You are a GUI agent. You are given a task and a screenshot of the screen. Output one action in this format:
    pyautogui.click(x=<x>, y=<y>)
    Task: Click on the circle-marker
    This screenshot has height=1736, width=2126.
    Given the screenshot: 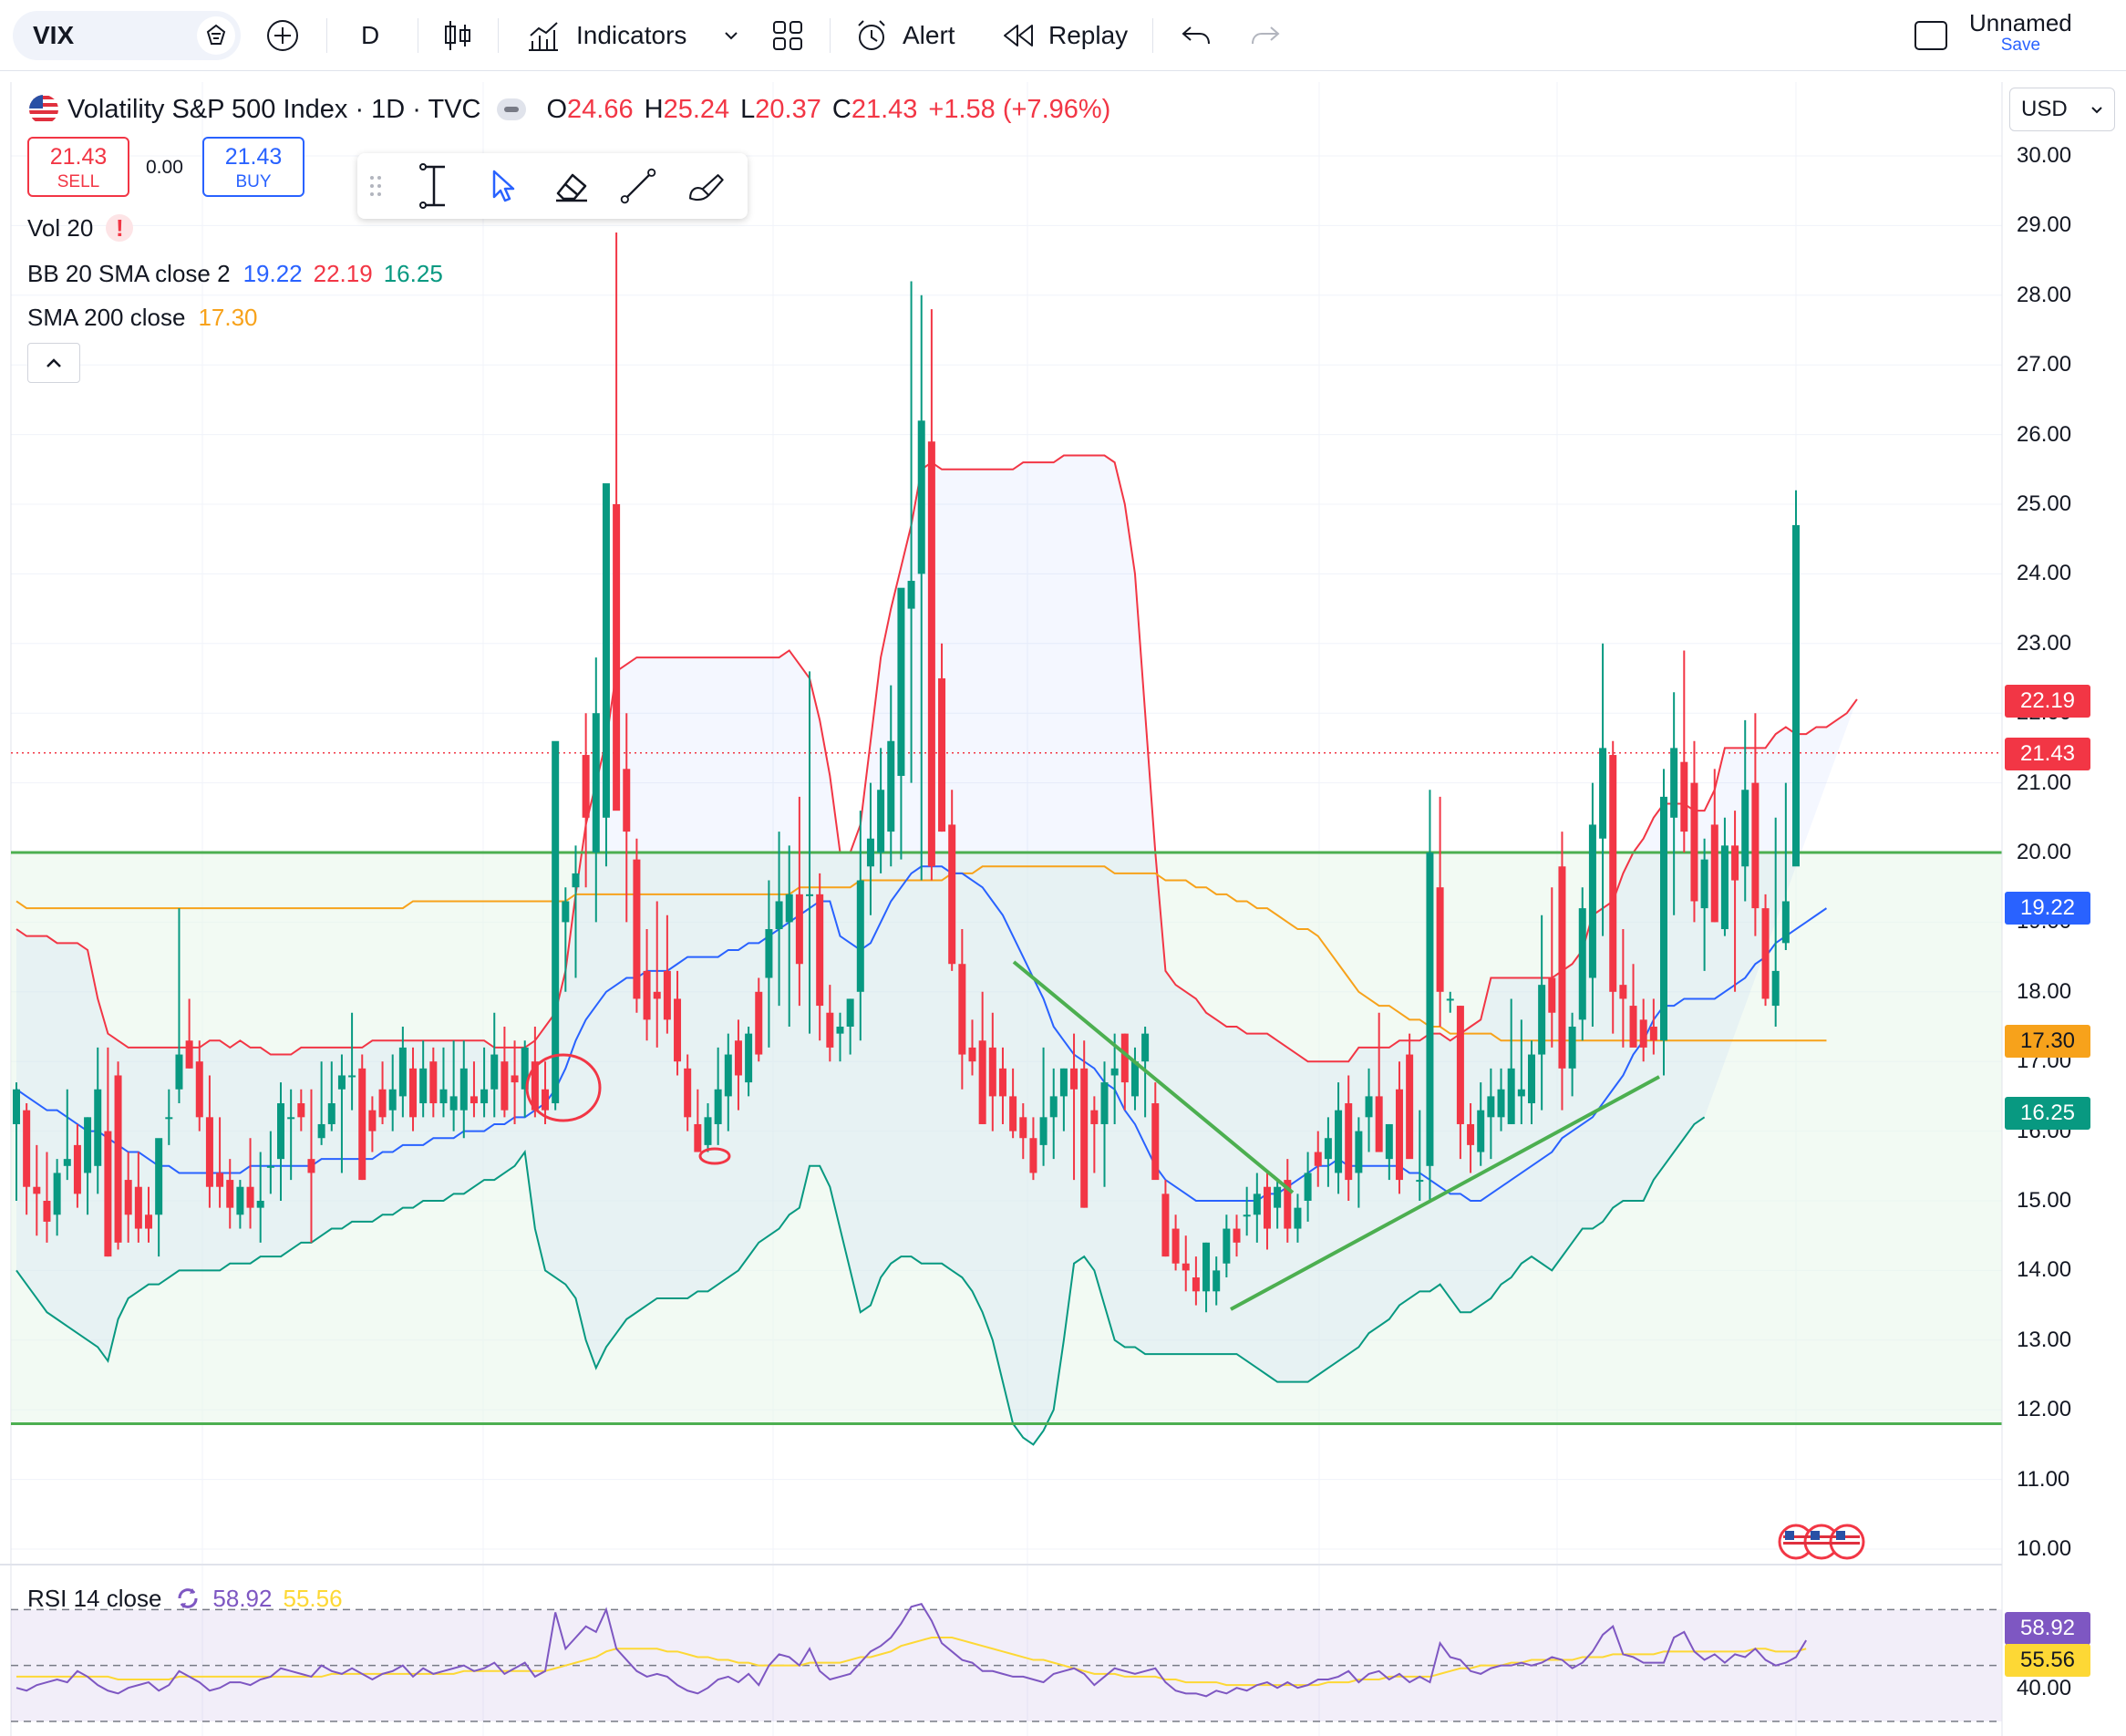 What is the action you would take?
    pyautogui.click(x=714, y=1156)
    